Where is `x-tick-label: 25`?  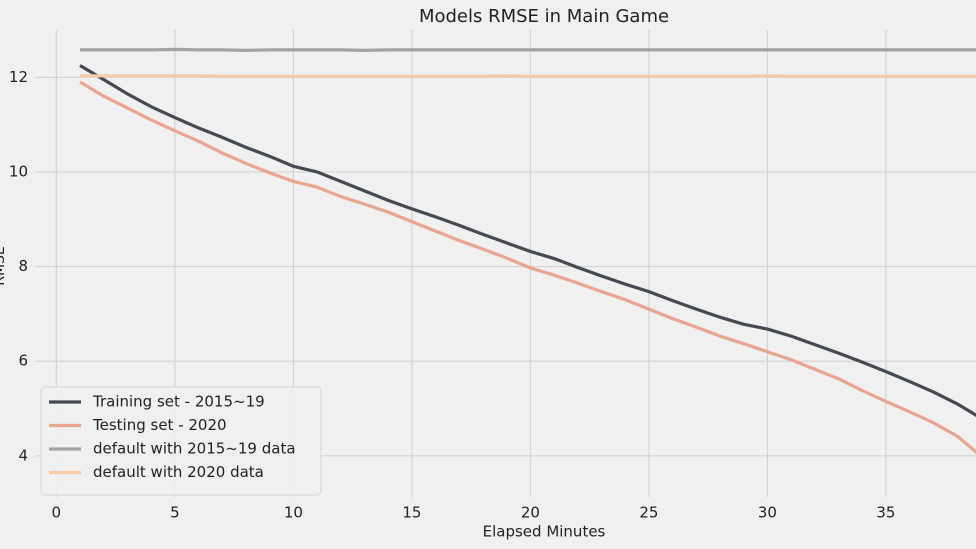
x-tick-label: 25 is located at coordinates (648, 513).